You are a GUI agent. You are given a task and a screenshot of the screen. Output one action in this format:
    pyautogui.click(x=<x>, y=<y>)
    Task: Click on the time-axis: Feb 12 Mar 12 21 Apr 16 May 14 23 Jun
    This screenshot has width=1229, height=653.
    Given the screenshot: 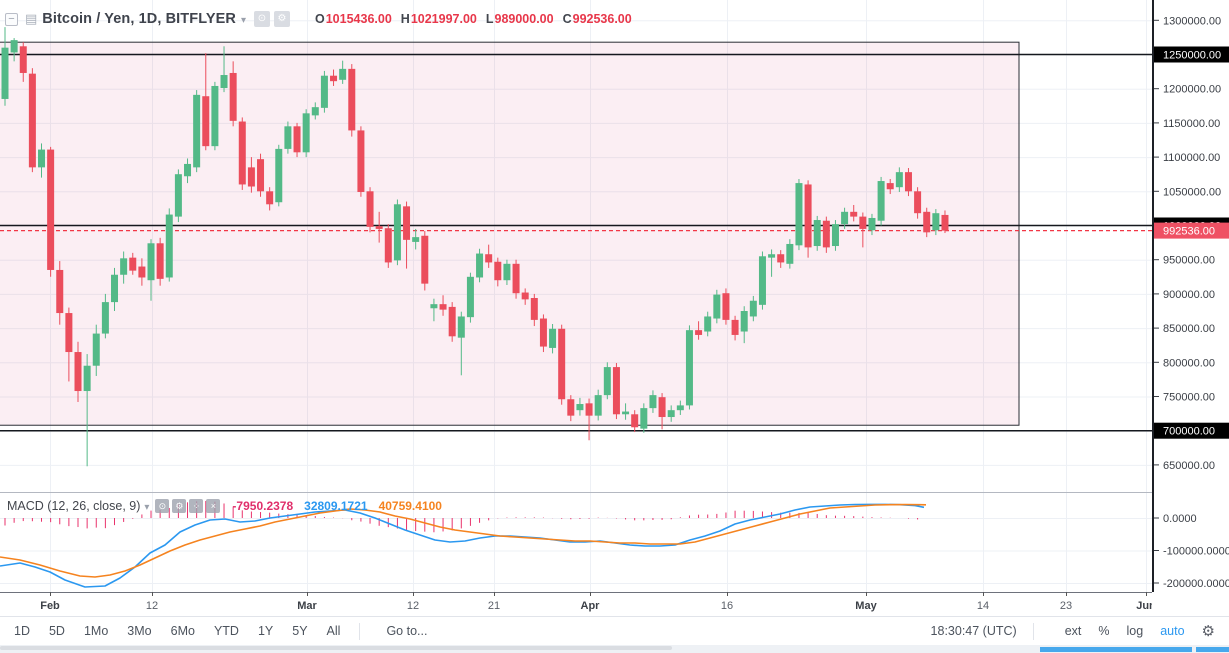 What is the action you would take?
    pyautogui.click(x=598, y=602)
    